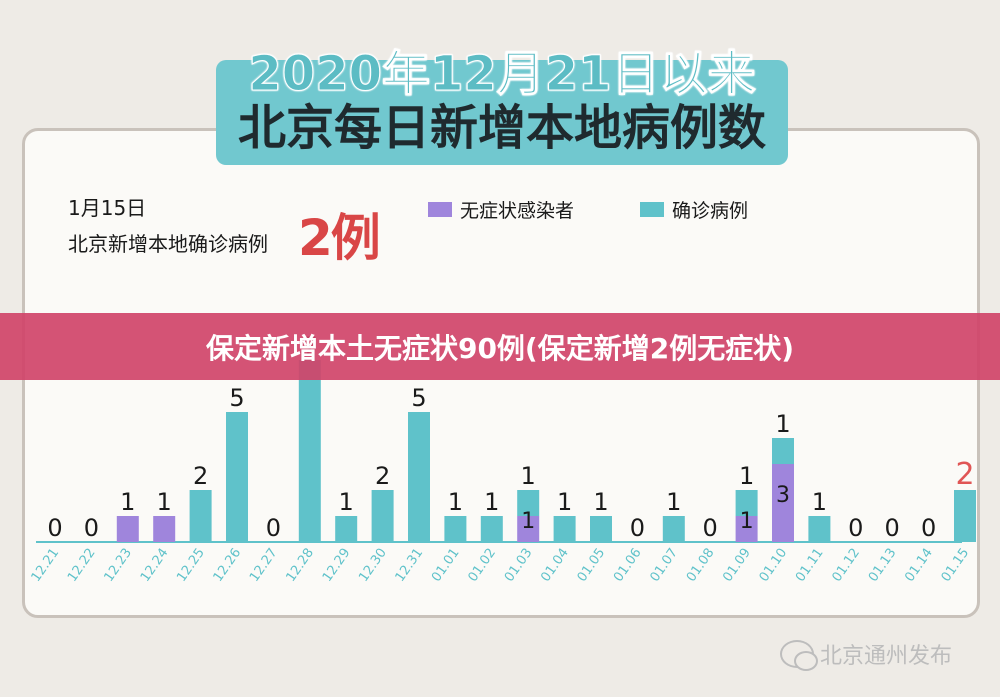 The width and height of the screenshot is (1000, 697). I want to click on x-tick-label-01.01: 01.01, so click(446, 565).